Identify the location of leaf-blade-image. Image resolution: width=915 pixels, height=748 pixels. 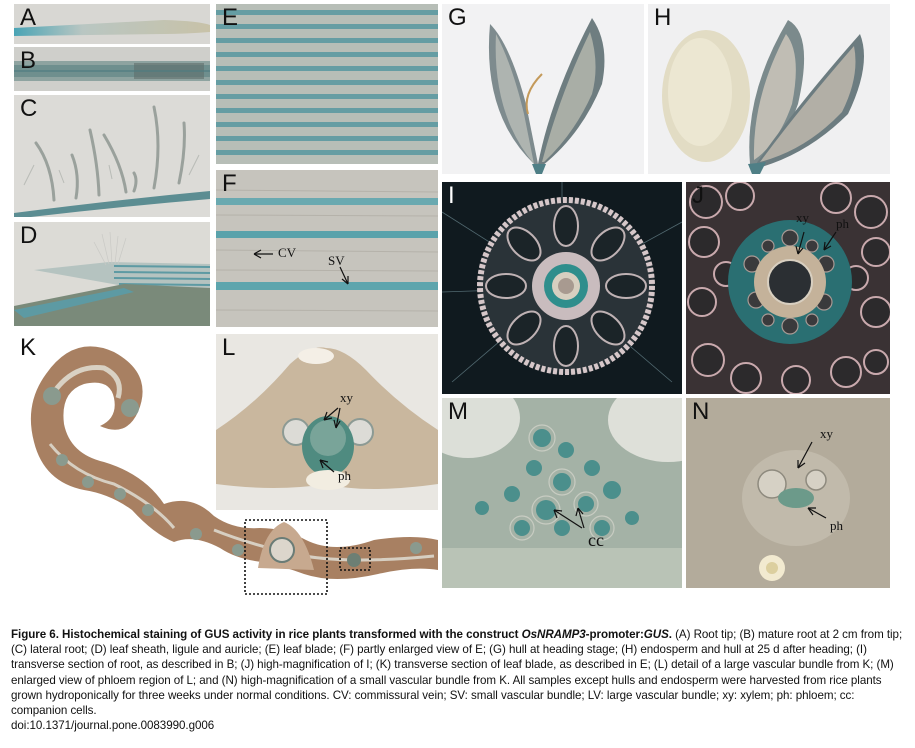
(327, 84).